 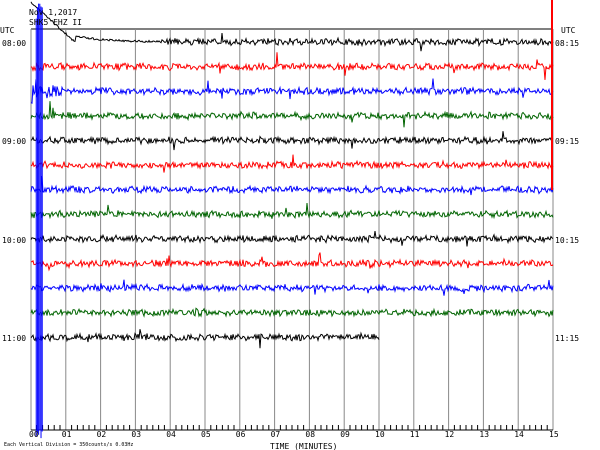 I want to click on x-tick-label: 02, so click(x=101, y=434).